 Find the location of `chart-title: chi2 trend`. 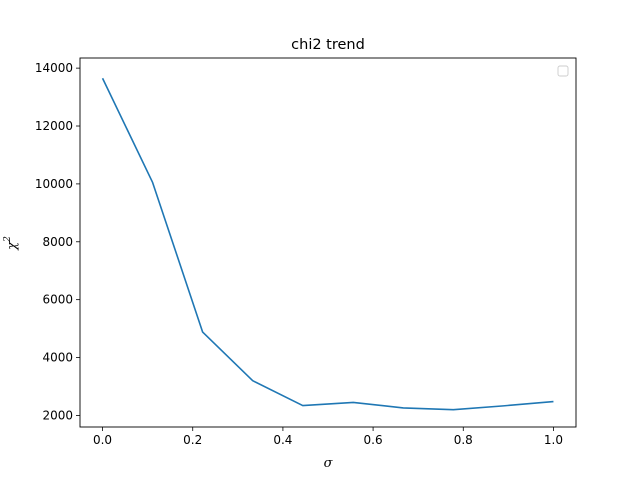

chart-title: chi2 trend is located at coordinates (328, 45).